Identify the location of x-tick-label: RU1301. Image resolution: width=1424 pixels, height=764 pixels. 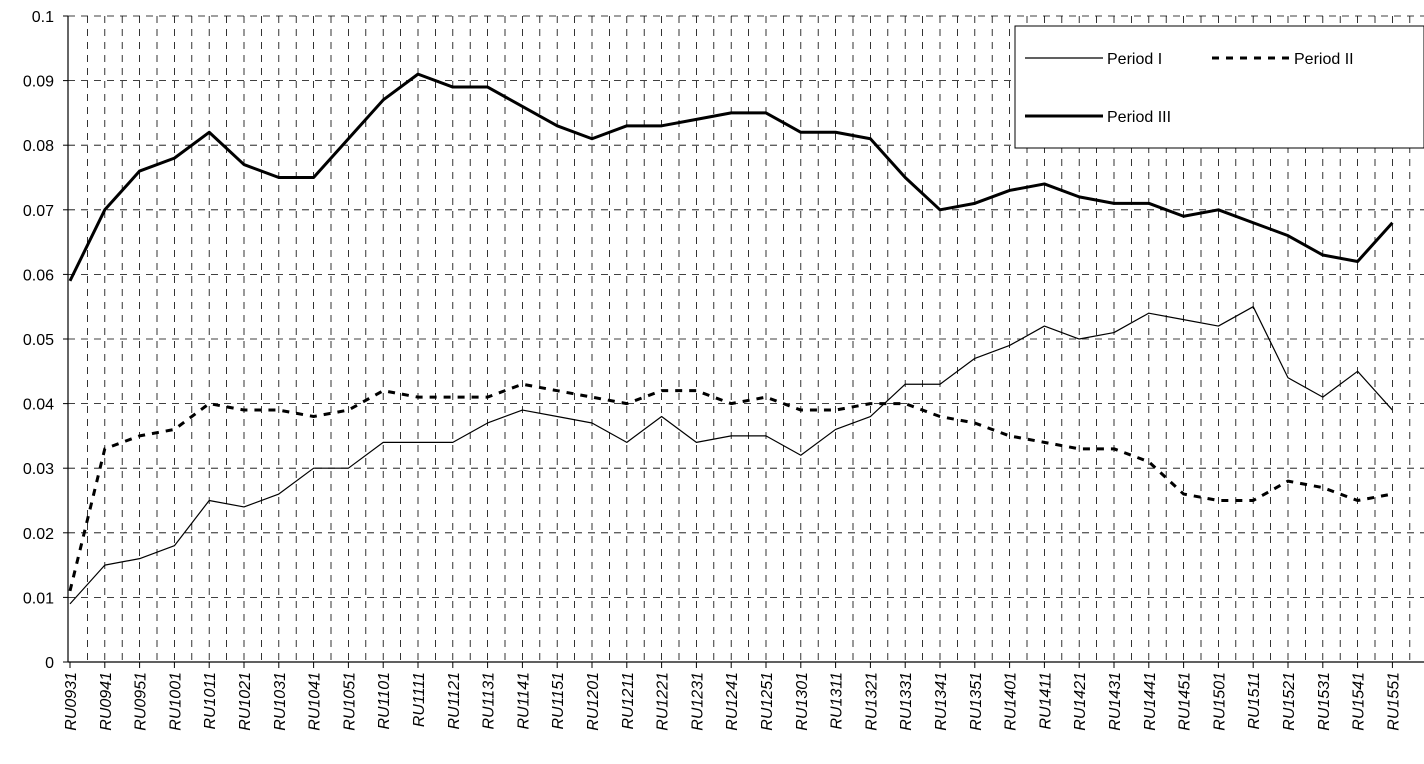
(802, 701).